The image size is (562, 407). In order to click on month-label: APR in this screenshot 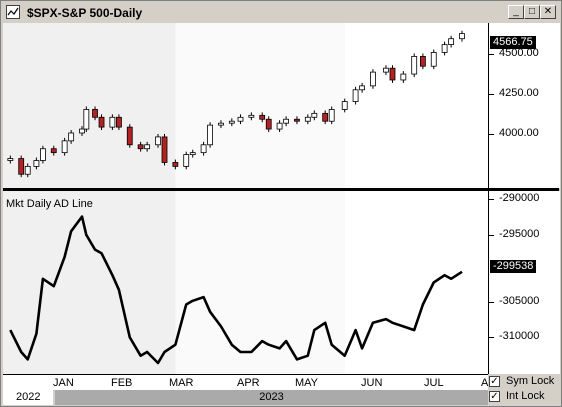, I will do `click(248, 383)`.